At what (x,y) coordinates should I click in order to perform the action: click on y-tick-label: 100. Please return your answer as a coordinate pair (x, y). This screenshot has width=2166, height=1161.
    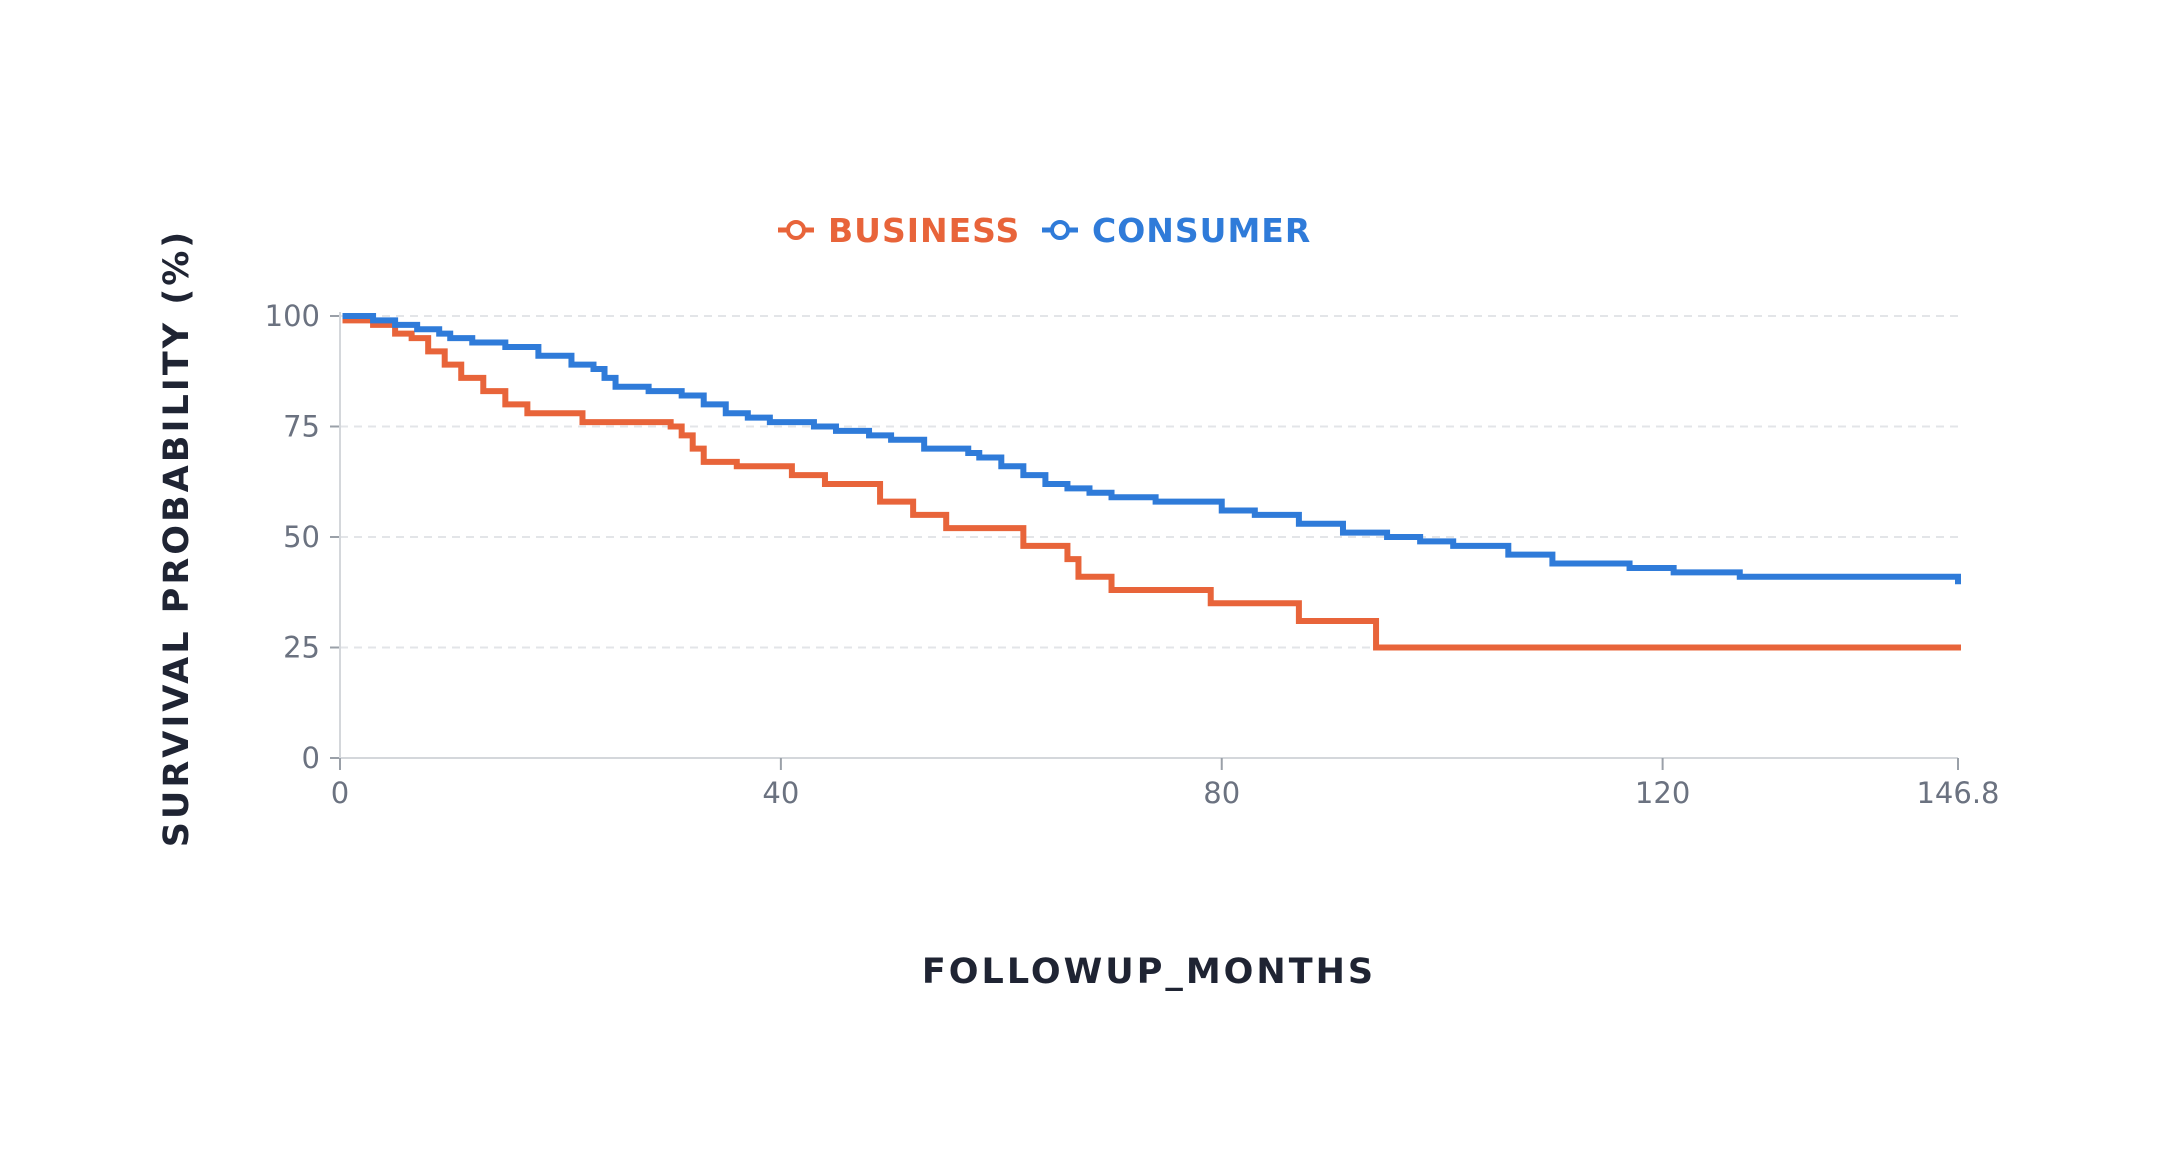
    Looking at the image, I should click on (292, 316).